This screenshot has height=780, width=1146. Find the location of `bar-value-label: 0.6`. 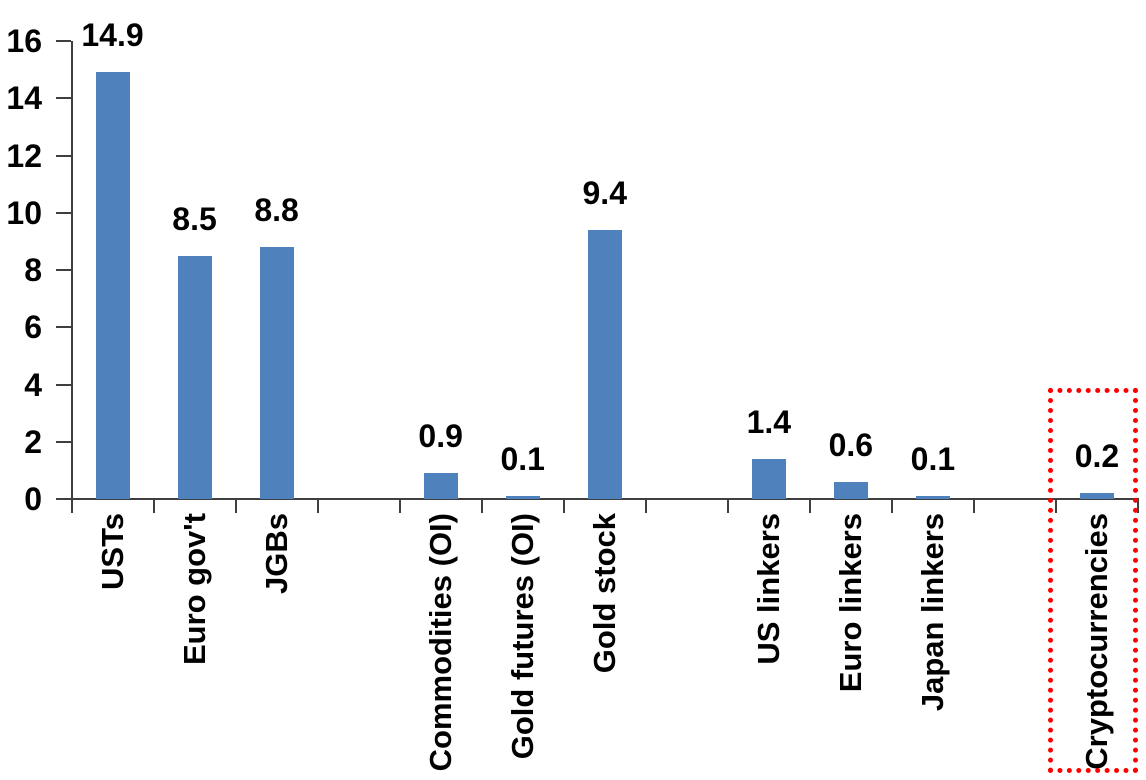

bar-value-label: 0.6 is located at coordinates (851, 445).